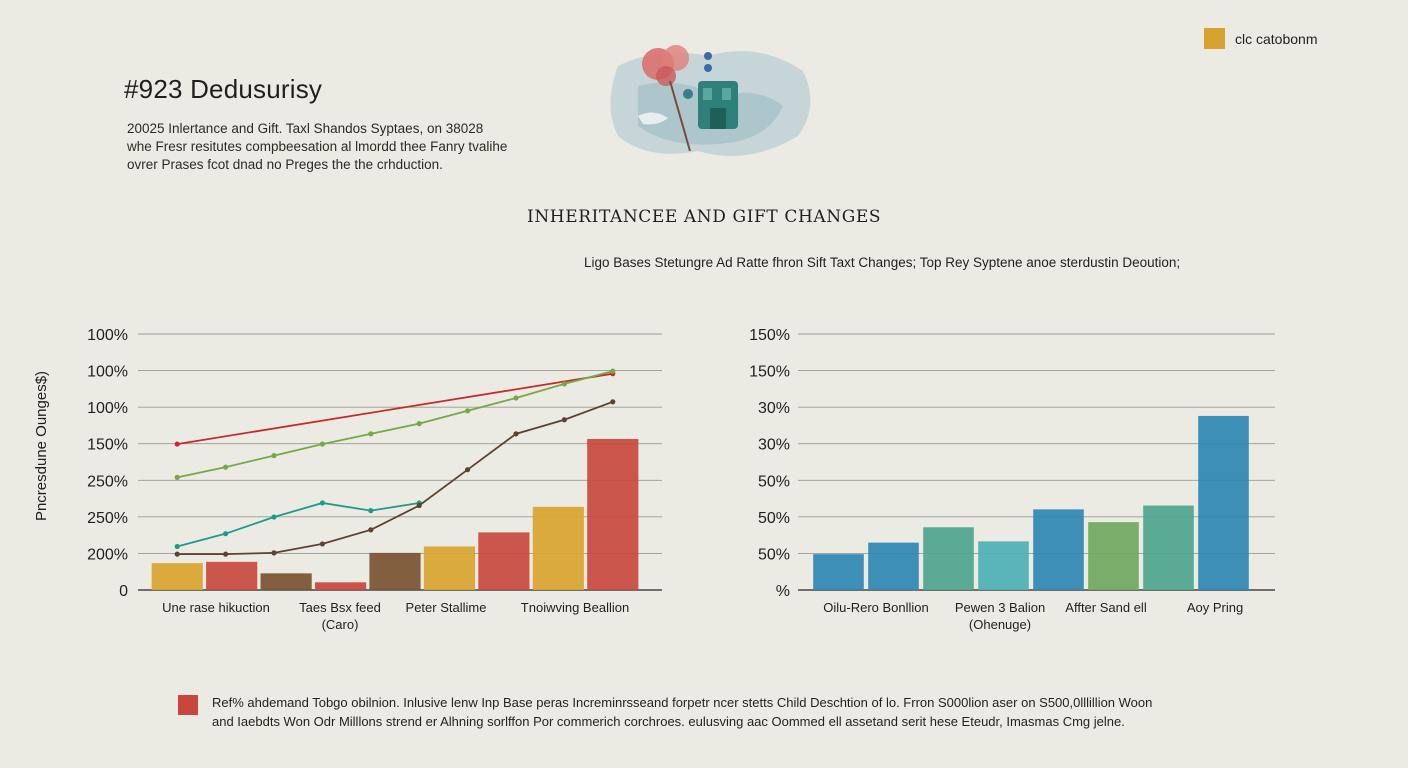 This screenshot has width=1408, height=768. Describe the element at coordinates (446, 607) in the screenshot. I see `x-tick-label: Peter Stallime` at that location.